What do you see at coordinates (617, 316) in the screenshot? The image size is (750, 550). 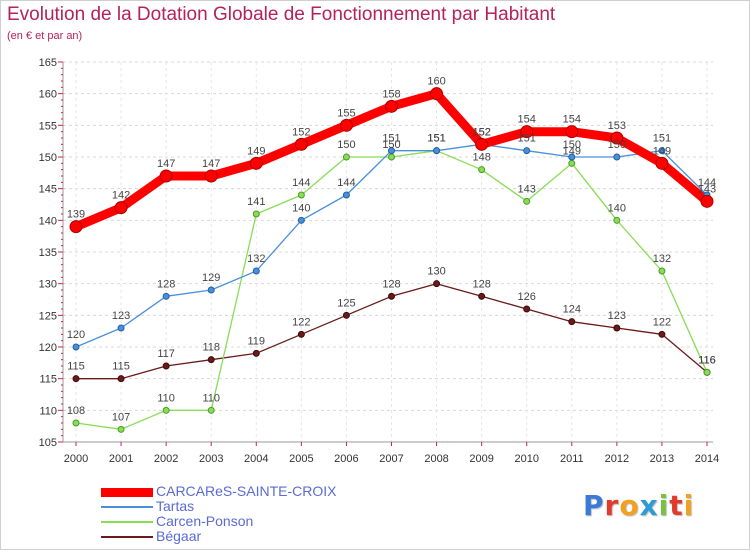 I see `data-label: 123` at bounding box center [617, 316].